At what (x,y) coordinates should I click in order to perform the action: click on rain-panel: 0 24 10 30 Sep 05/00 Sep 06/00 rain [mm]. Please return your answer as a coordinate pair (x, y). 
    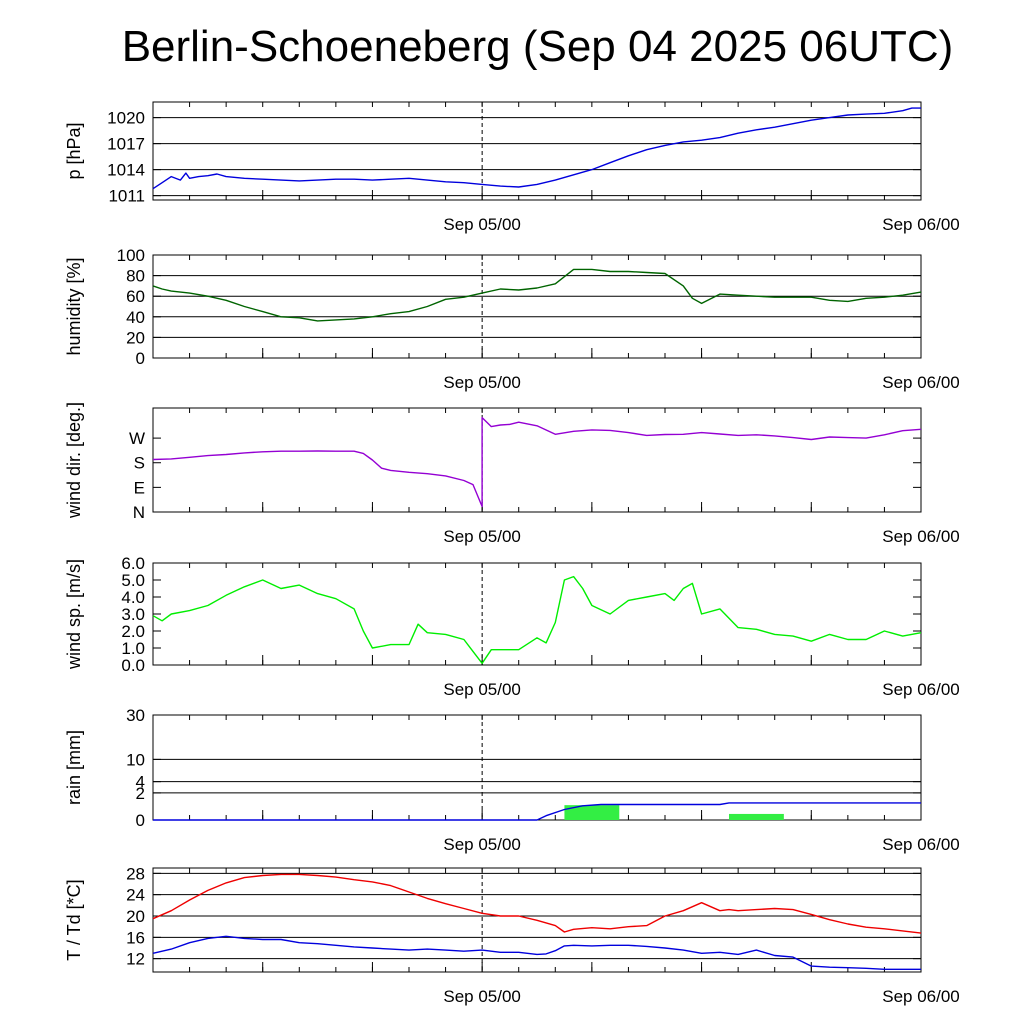
    Looking at the image, I should click on (512, 780).